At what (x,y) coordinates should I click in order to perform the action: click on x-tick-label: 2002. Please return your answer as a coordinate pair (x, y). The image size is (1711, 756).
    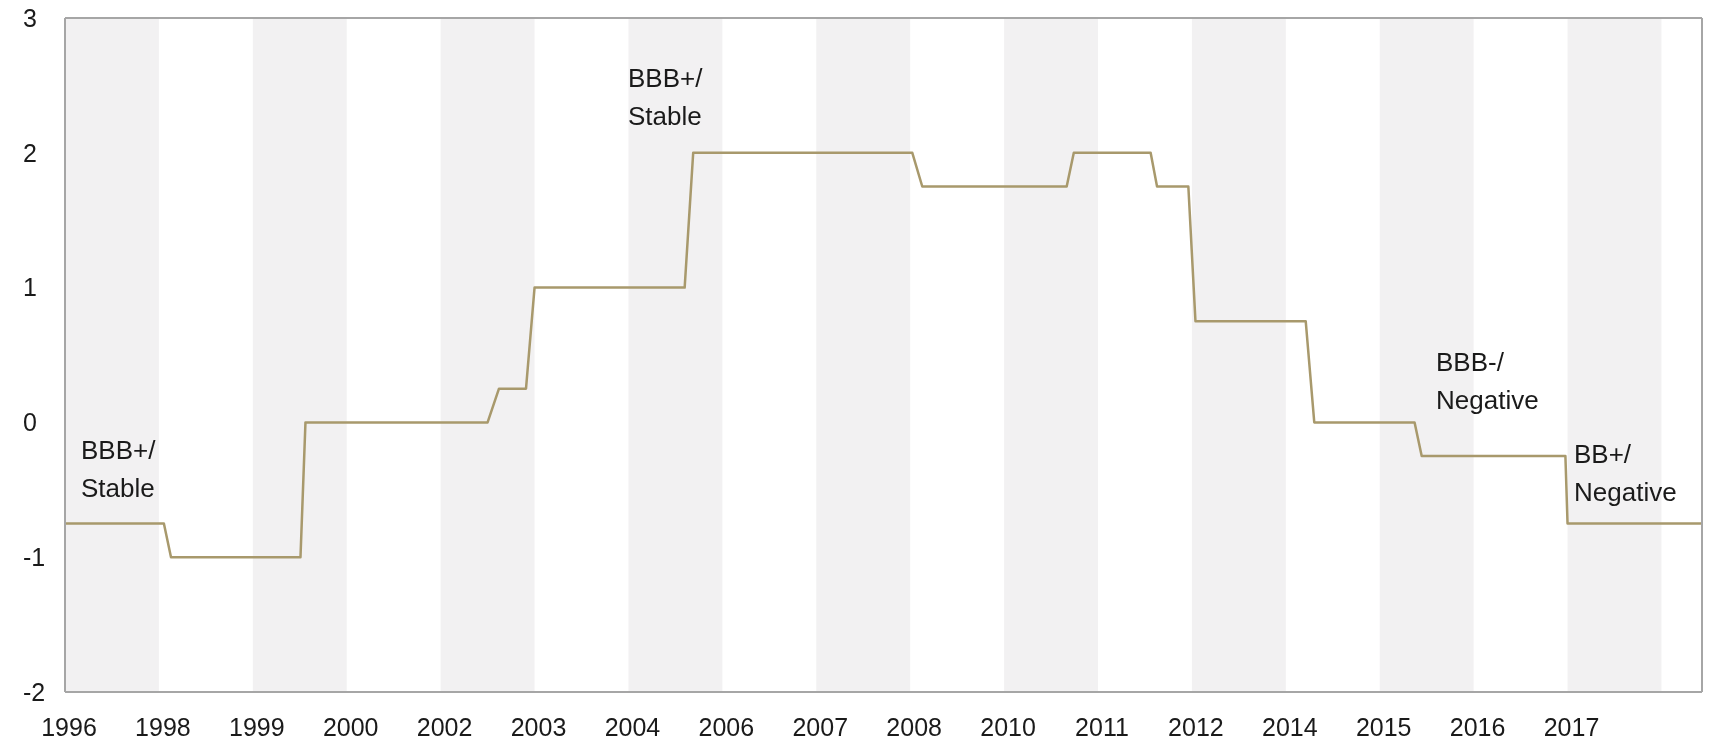
    Looking at the image, I should click on (444, 726).